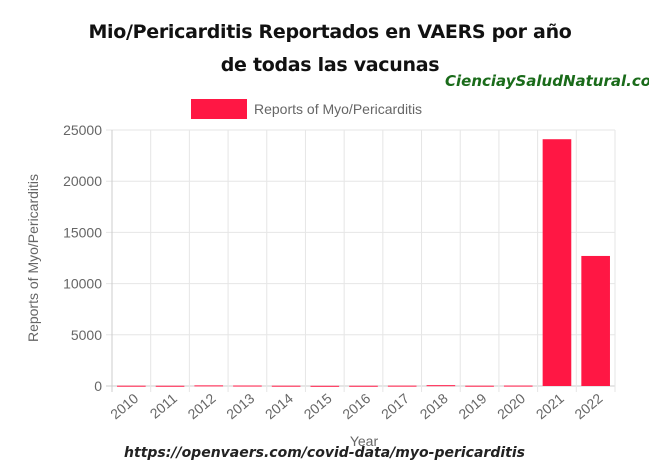 The height and width of the screenshot is (467, 649). What do you see at coordinates (279, 406) in the screenshot?
I see `x-tick-label: 2014` at bounding box center [279, 406].